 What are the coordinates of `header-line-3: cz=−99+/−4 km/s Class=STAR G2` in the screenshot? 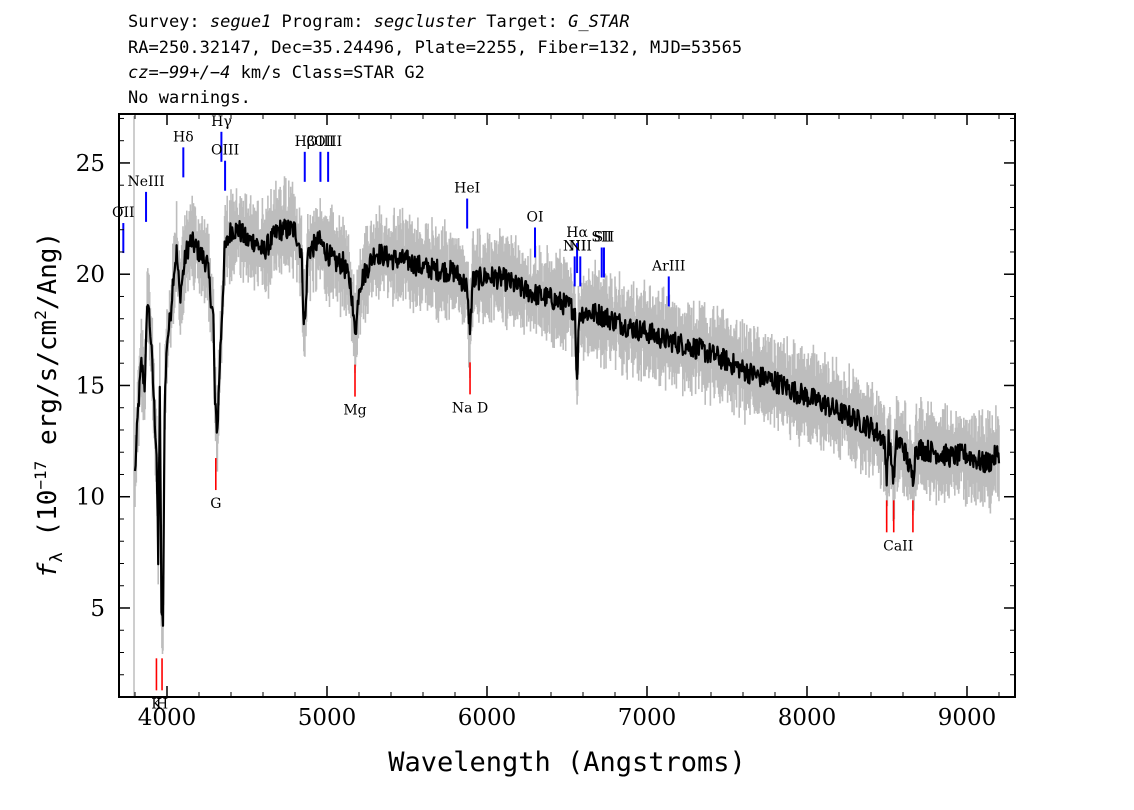 It's located at (276, 73).